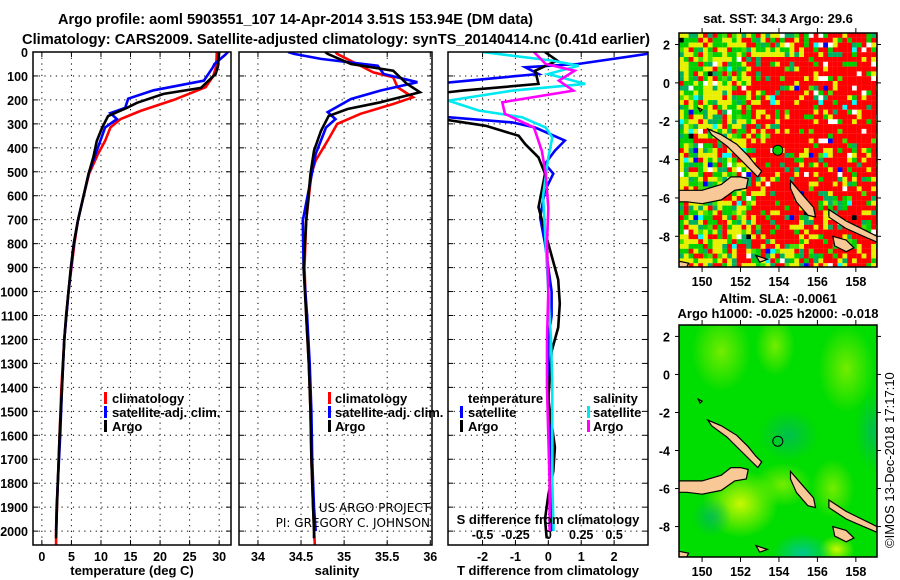  I want to click on land-coastline, so click(714, 481).